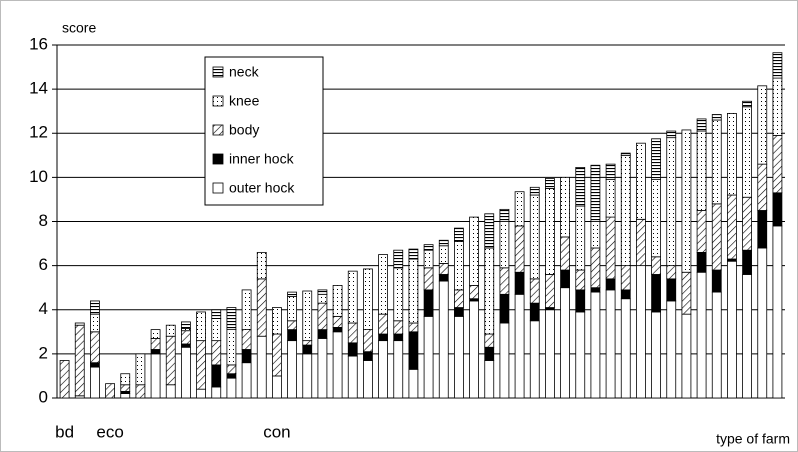  Describe the element at coordinates (753, 439) in the screenshot. I see `x-axis-label: type of farm` at that location.